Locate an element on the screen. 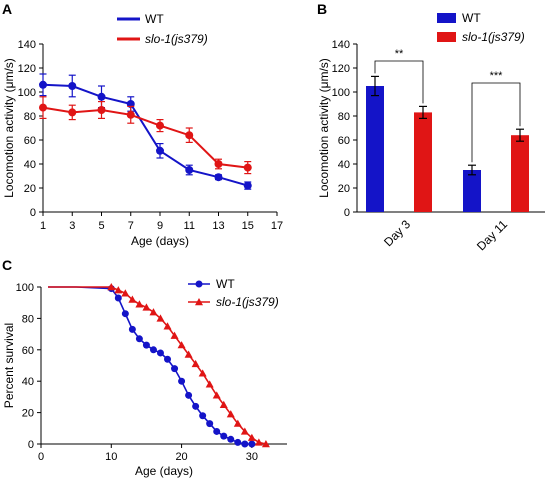 Image resolution: width=550 pixels, height=481 pixels. x-tick-label: 17 is located at coordinates (277, 226).